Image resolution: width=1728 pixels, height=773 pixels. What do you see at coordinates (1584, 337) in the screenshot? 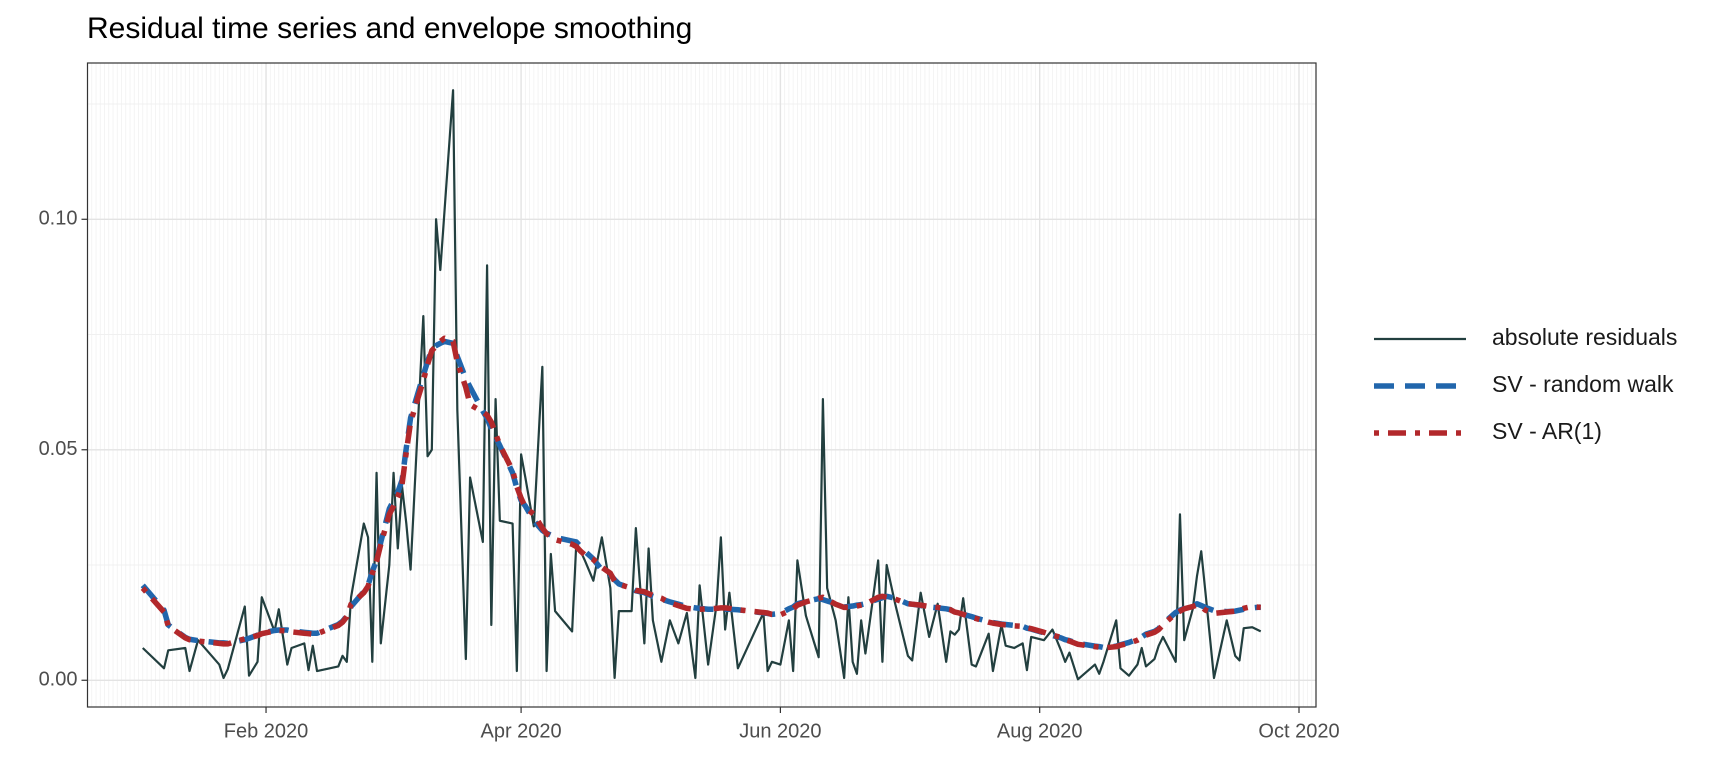
I see `legend-label: absolute residuals` at bounding box center [1584, 337].